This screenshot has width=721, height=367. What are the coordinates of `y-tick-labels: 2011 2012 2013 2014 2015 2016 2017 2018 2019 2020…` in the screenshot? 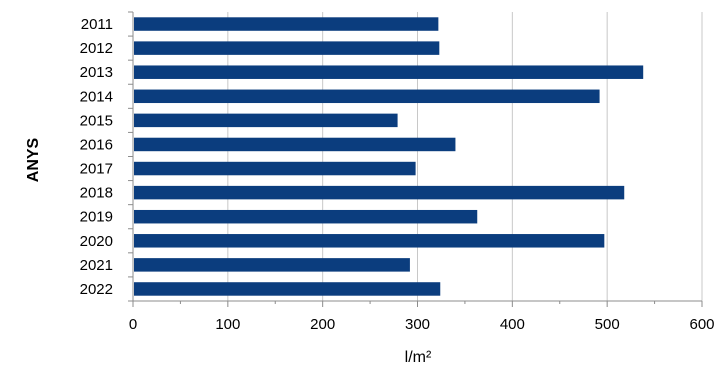 It's located at (96, 157).